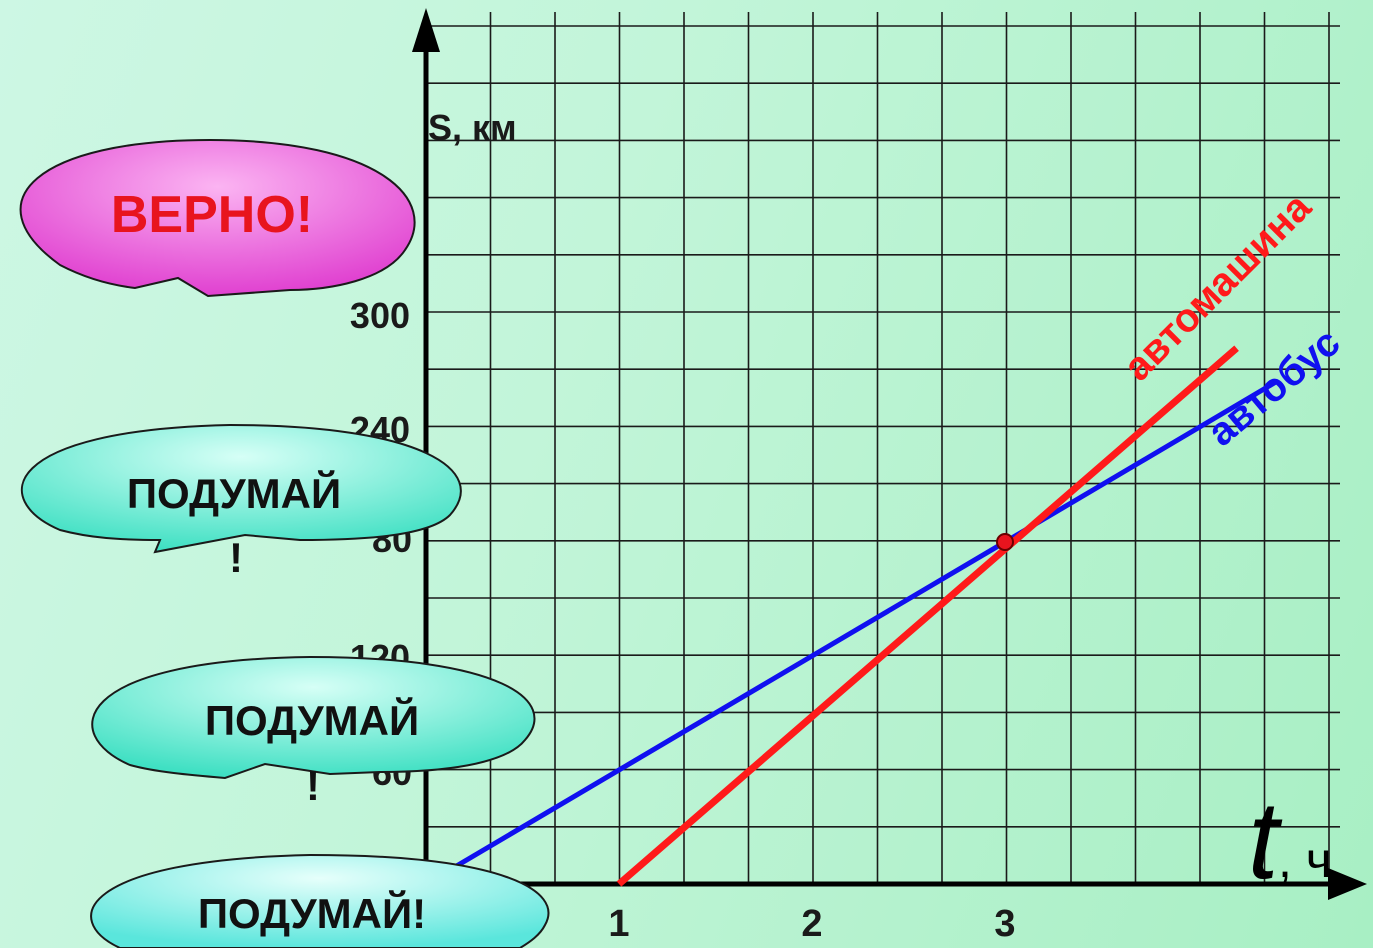  What do you see at coordinates (380, 315) in the screenshot?
I see `y-tick-label: 300` at bounding box center [380, 315].